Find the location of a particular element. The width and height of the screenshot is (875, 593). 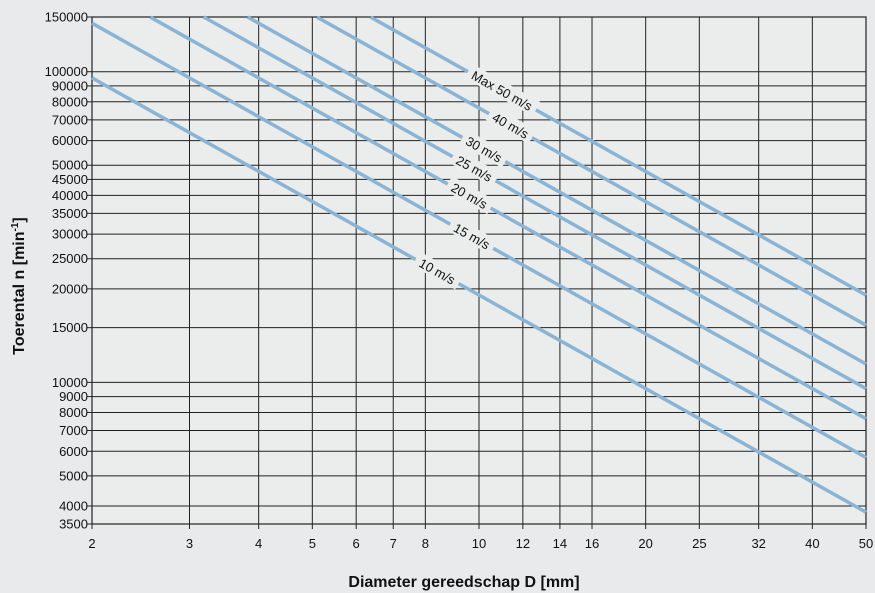

y-tick-label: 8000 is located at coordinates (73, 412).